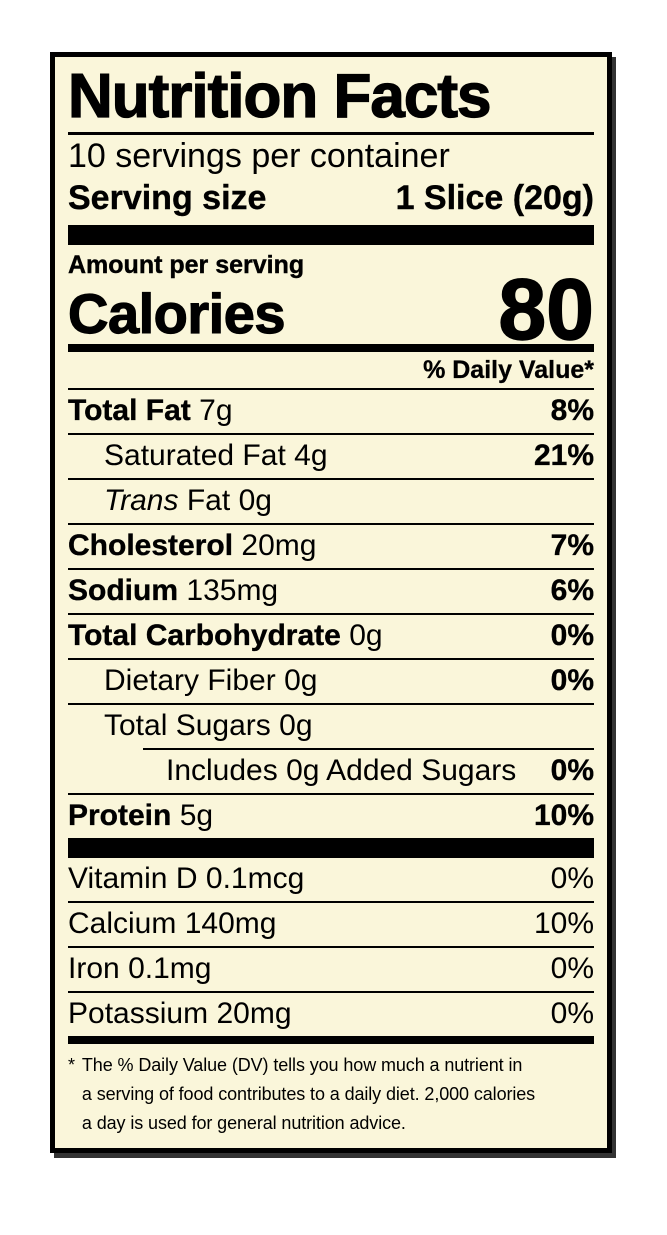 The height and width of the screenshot is (1235, 667). Describe the element at coordinates (71, 1065) in the screenshot. I see `footnote-asterisk: *` at that location.